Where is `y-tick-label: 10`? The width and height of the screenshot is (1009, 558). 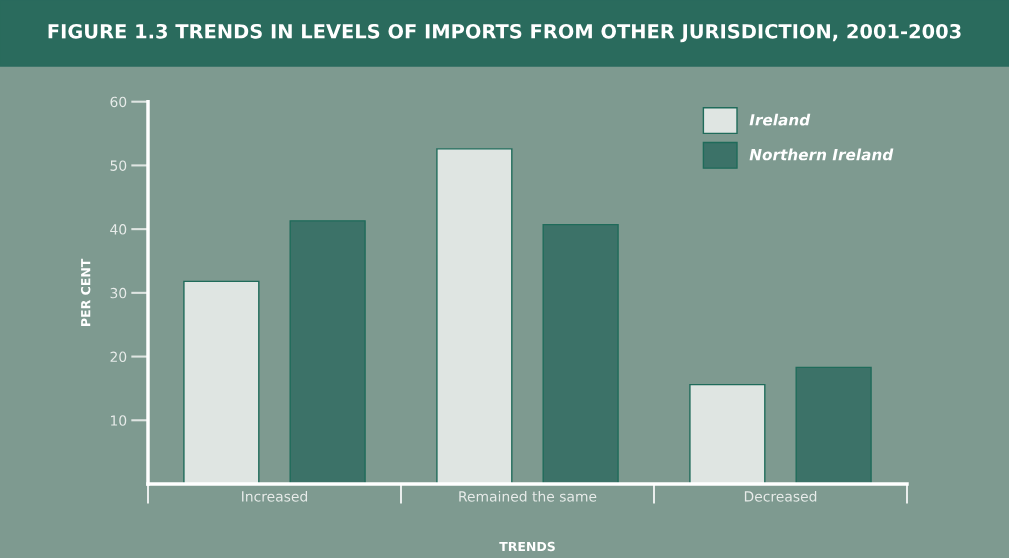 y-tick-label: 10 is located at coordinates (119, 420).